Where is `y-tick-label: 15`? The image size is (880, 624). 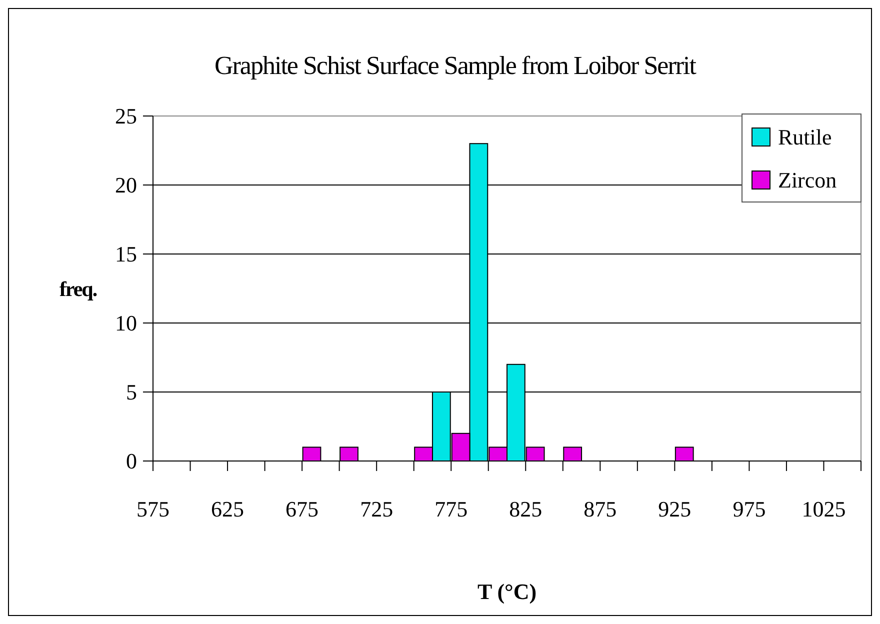
y-tick-label: 15 is located at coordinates (126, 254).